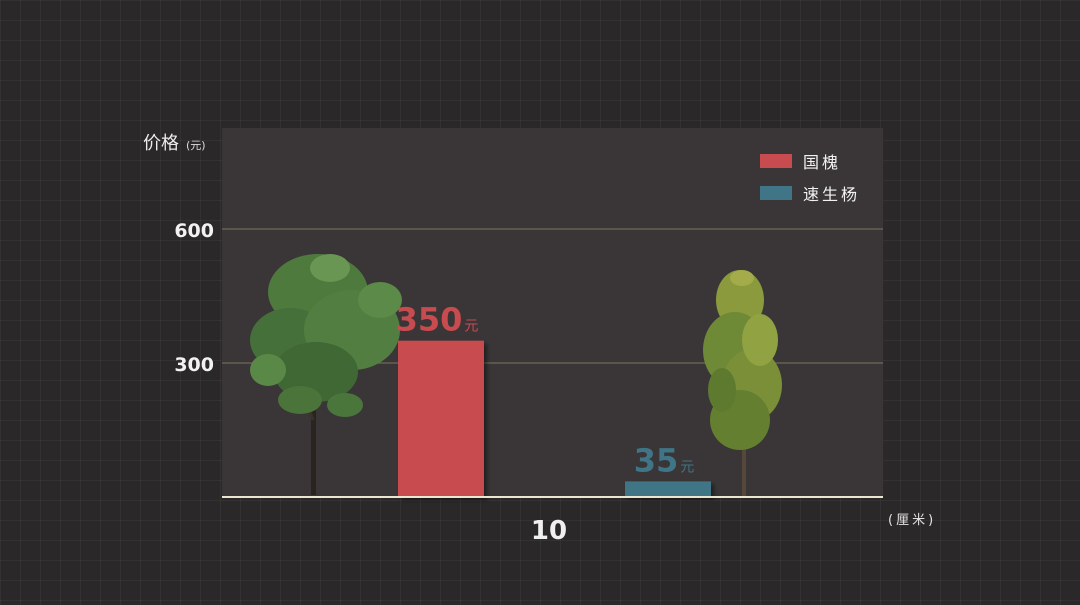 The width and height of the screenshot is (1080, 605). What do you see at coordinates (776, 161) in the screenshot?
I see `legend-swatch-guohuai` at bounding box center [776, 161].